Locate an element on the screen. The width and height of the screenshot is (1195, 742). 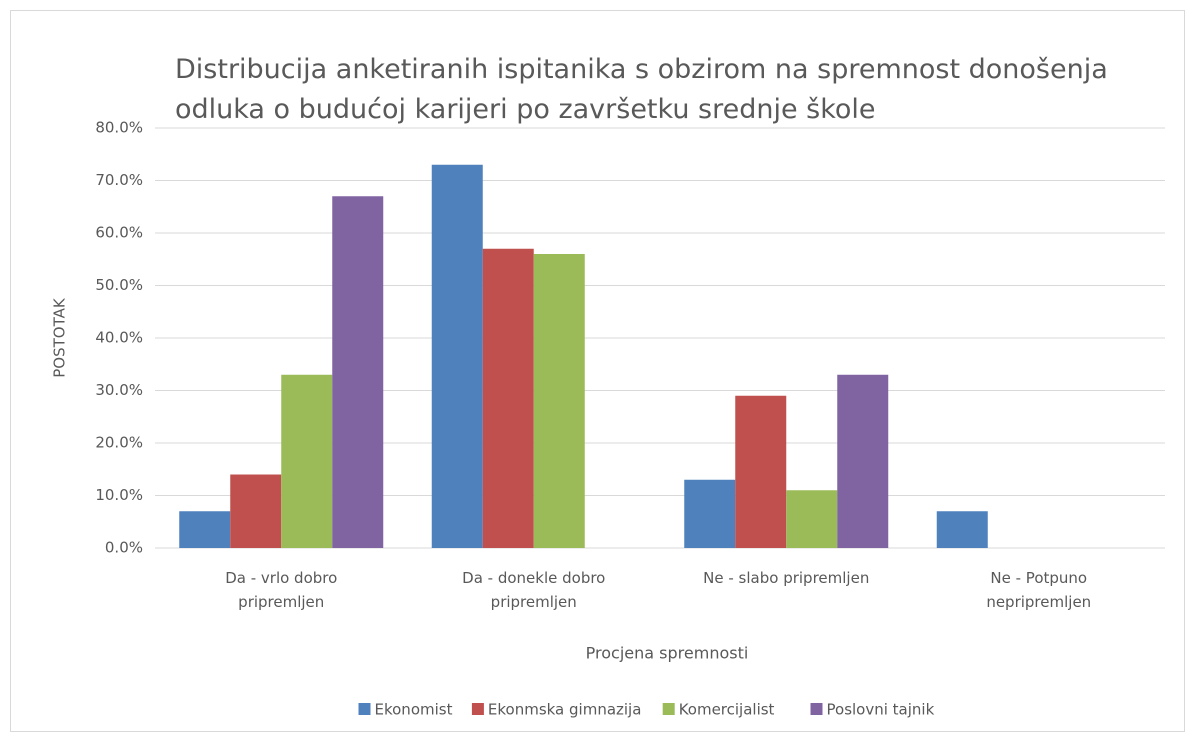
x-tick-label: Ne - slabo pripremljen is located at coordinates (786, 578).